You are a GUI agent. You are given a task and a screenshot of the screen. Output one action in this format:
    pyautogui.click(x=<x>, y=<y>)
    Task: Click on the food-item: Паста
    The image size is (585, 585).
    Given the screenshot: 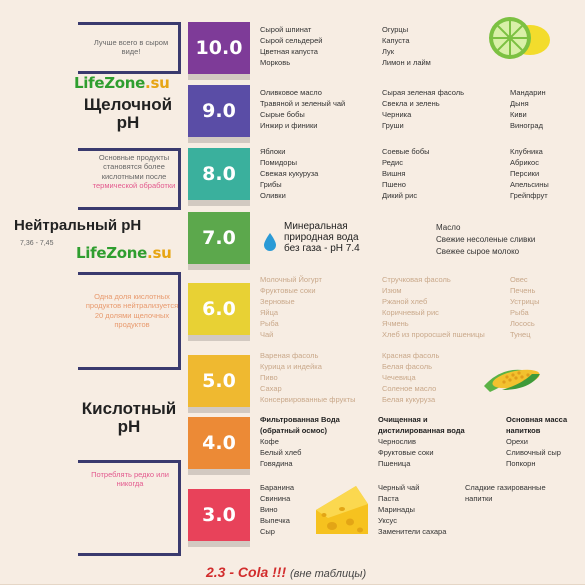 What is the action you would take?
    pyautogui.click(x=388, y=498)
    